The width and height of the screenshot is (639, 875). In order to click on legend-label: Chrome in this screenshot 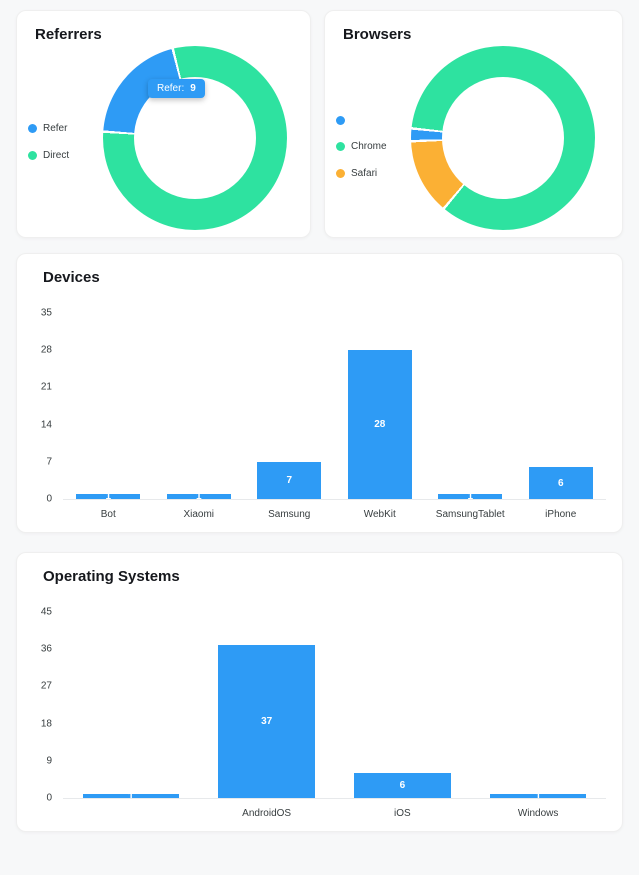, I will do `click(369, 146)`.